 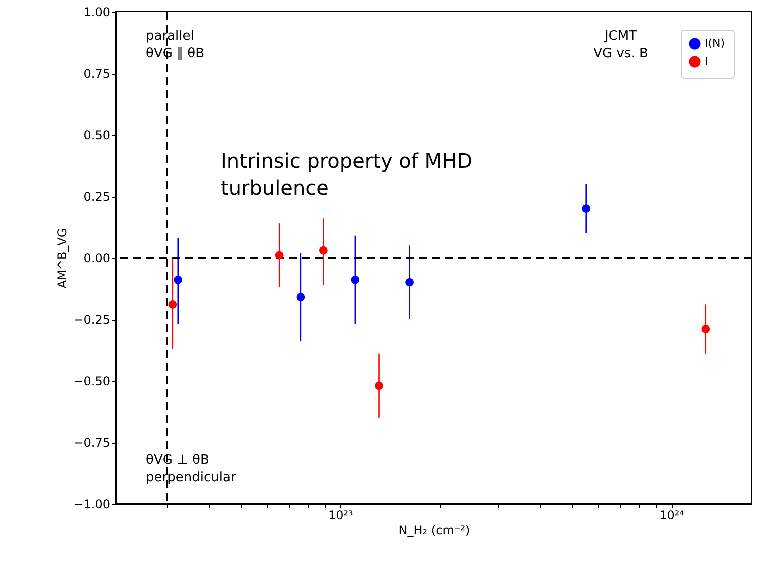 I want to click on x-tick-label: 10²³, so click(x=341, y=515).